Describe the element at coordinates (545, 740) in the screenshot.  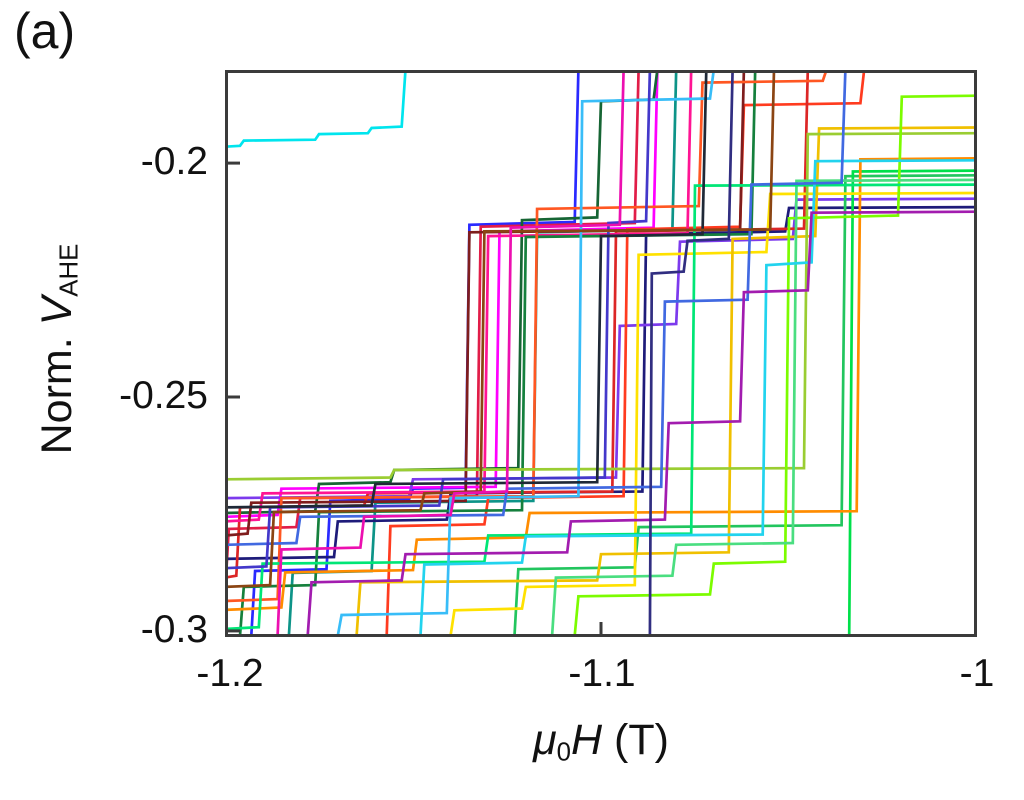
I see `x-axis-symbol: μ` at that location.